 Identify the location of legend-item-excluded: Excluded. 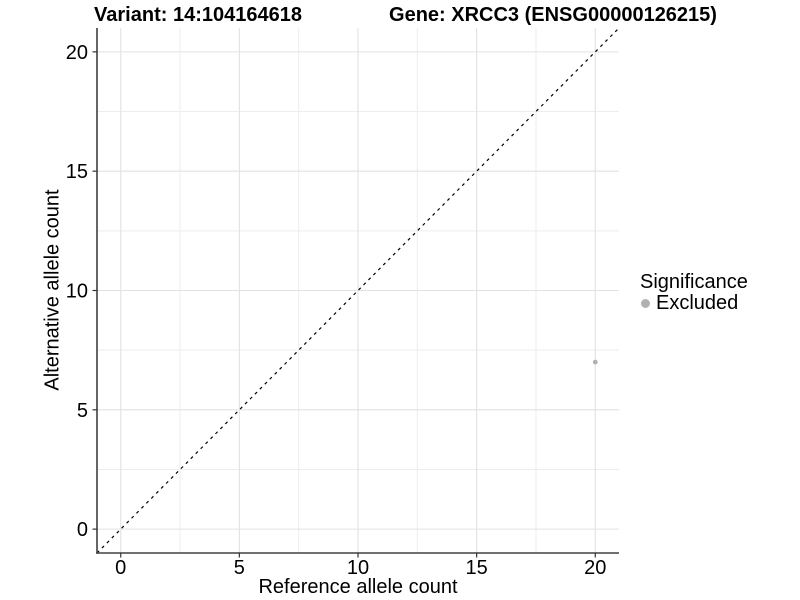
(694, 303).